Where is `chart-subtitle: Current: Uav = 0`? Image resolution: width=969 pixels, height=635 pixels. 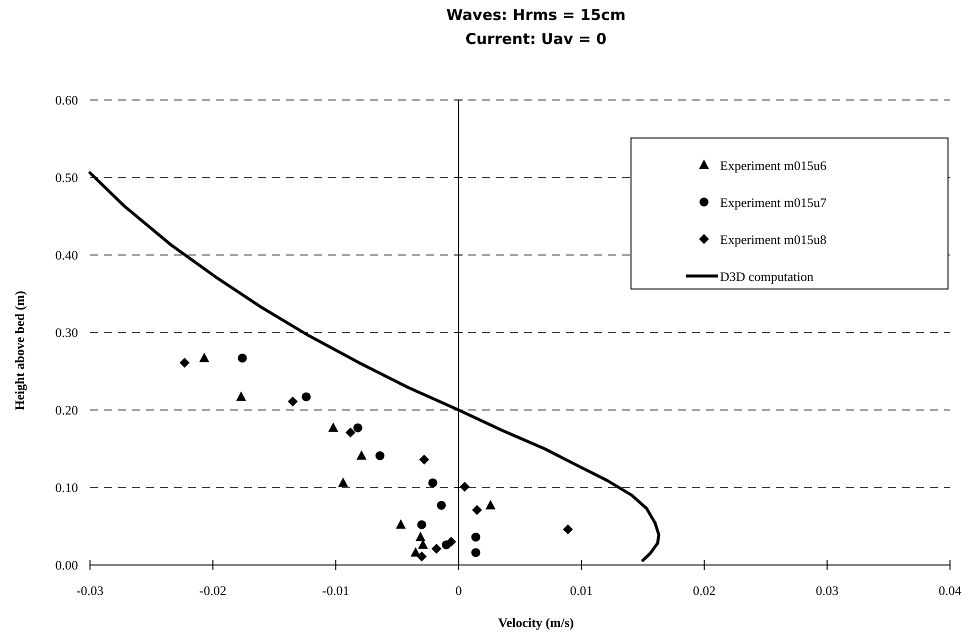 chart-subtitle: Current: Uav = 0 is located at coordinates (536, 39).